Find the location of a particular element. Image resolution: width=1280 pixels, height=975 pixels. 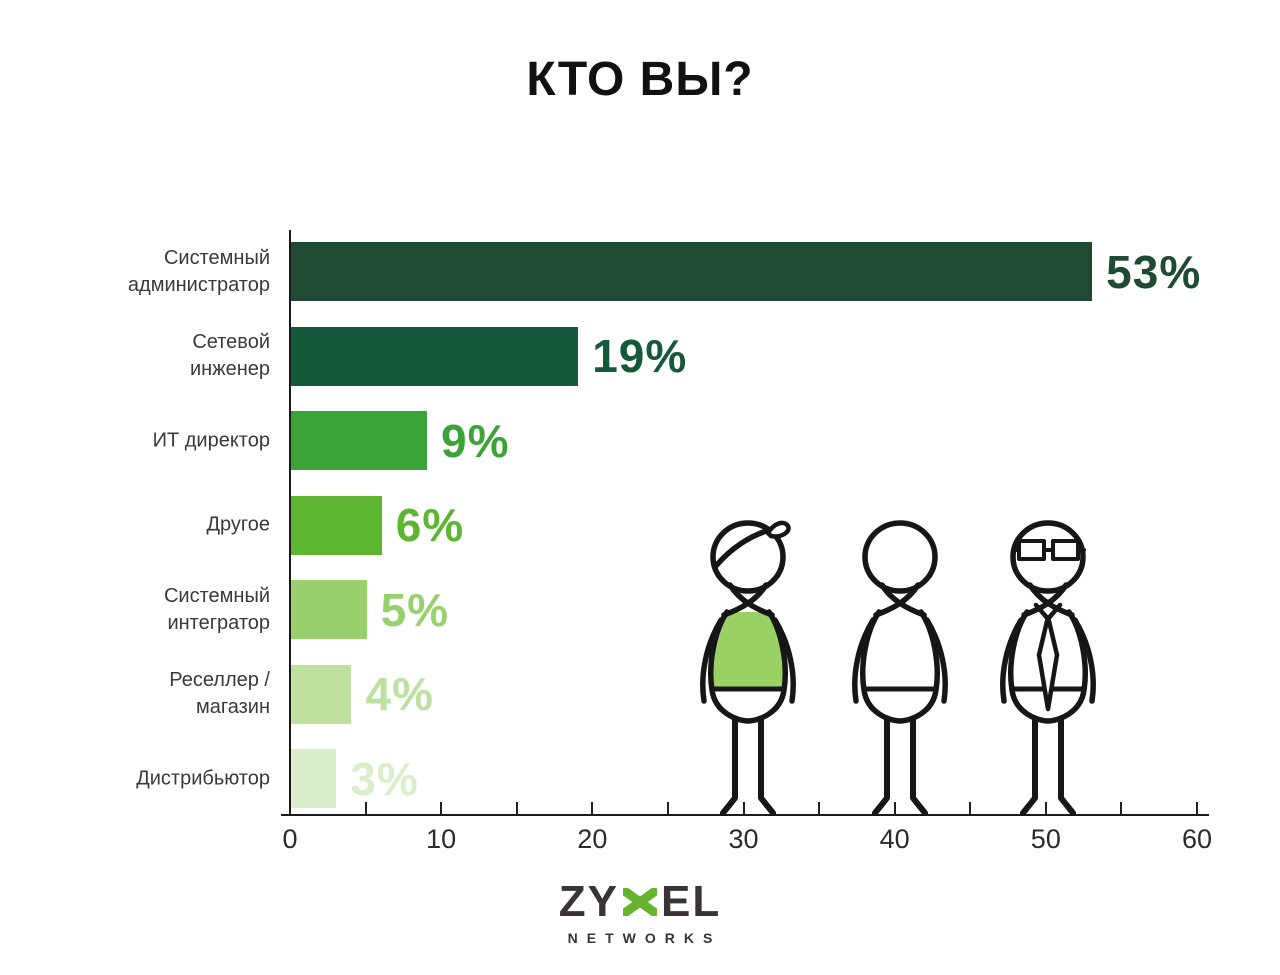

category-label: Дистрибьютор is located at coordinates (203, 778).